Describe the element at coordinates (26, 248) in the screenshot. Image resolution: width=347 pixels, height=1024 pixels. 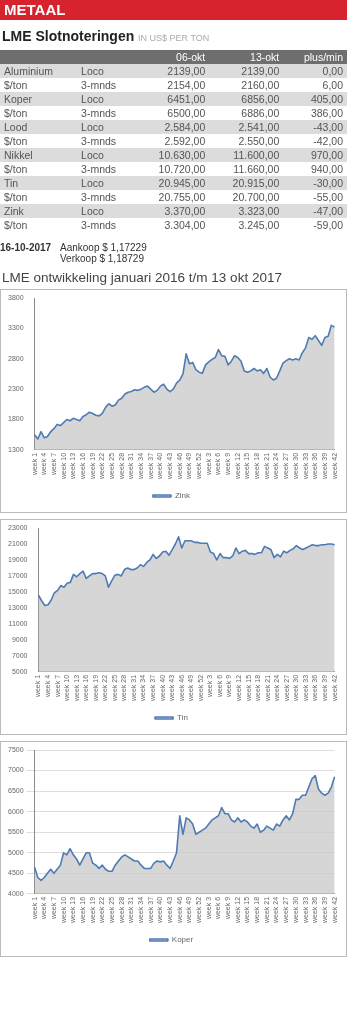
I see `text: 16-10-2017` at that location.